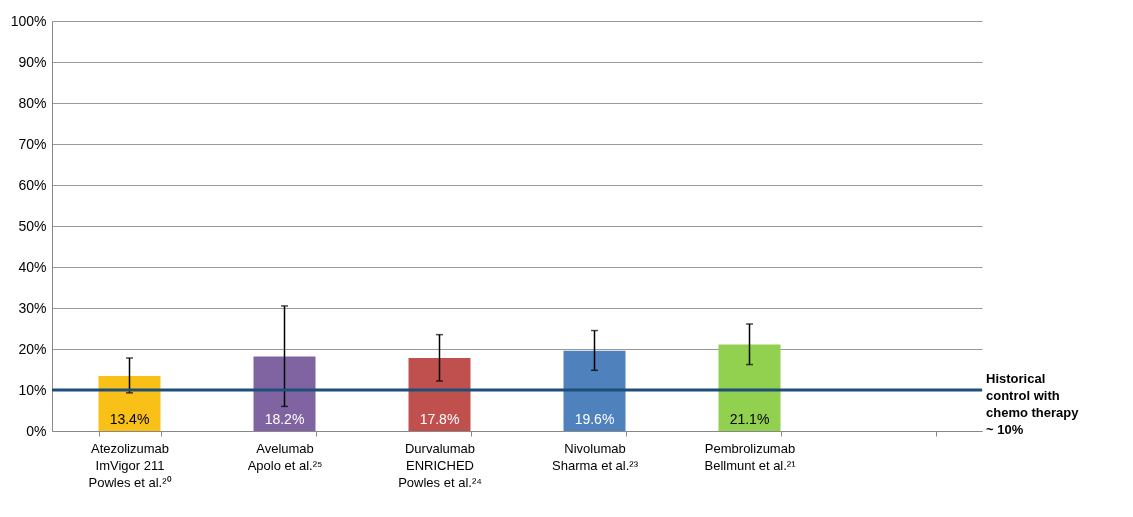 The width and height of the screenshot is (1133, 517). What do you see at coordinates (32, 61) in the screenshot?
I see `y-tick-label: 90%` at bounding box center [32, 61].